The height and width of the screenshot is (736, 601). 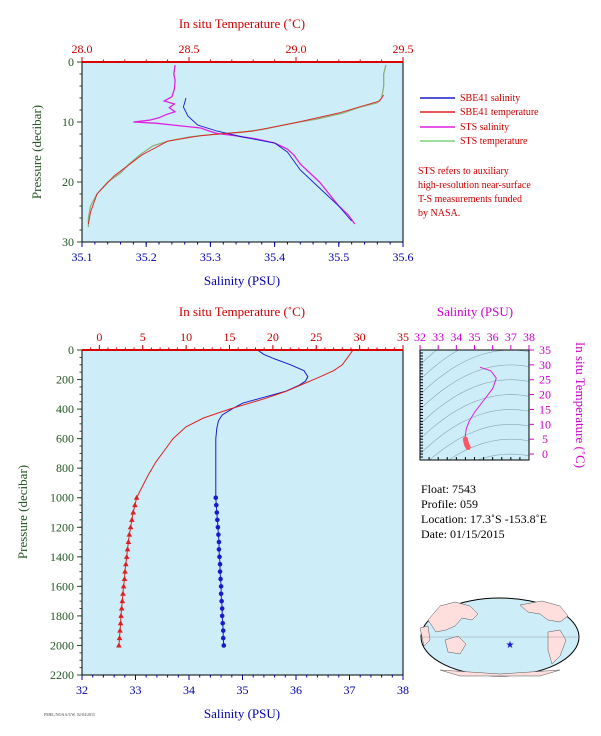 I want to click on ts-y-tick-label: 15, so click(x=545, y=409).